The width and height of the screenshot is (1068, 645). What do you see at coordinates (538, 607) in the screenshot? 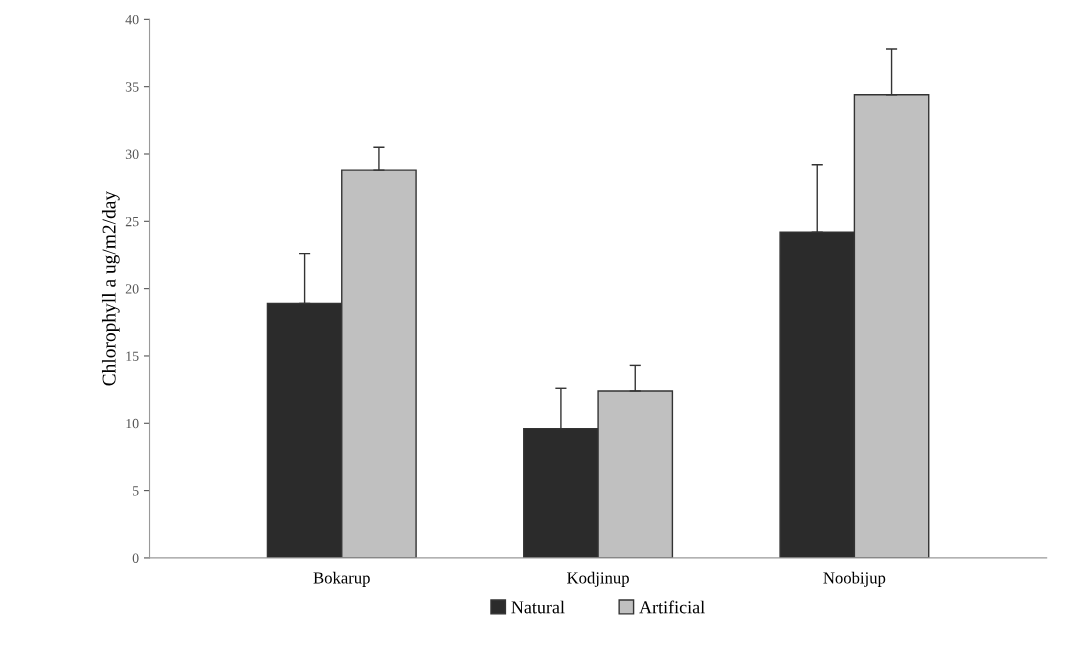
I see `legend-label: Natural` at bounding box center [538, 607].